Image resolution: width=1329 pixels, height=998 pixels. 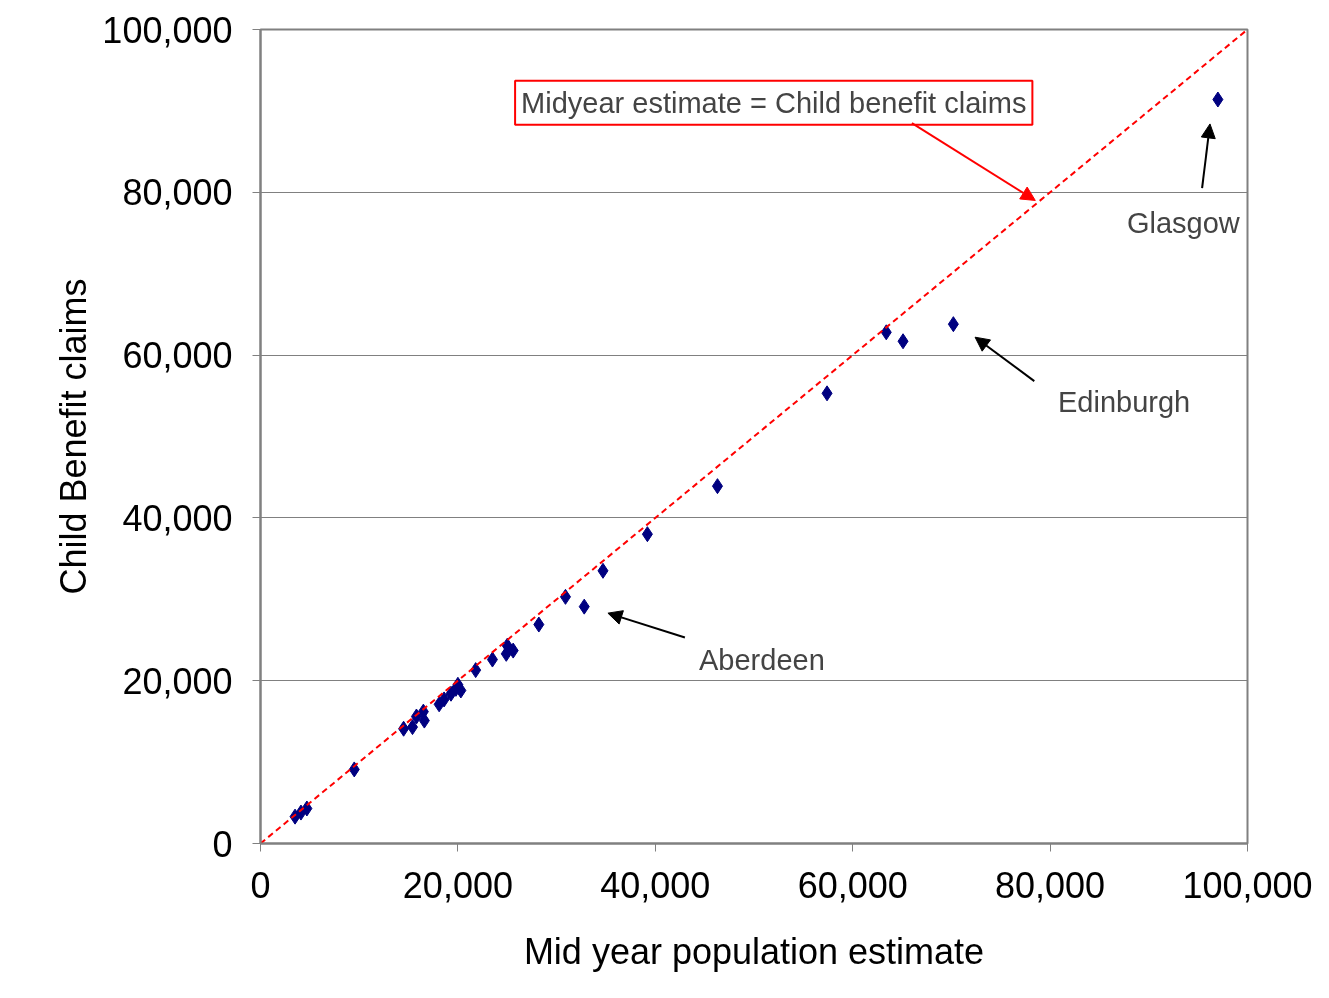 What do you see at coordinates (754, 951) in the screenshot?
I see `x-axis-title: Mid year population estimate` at bounding box center [754, 951].